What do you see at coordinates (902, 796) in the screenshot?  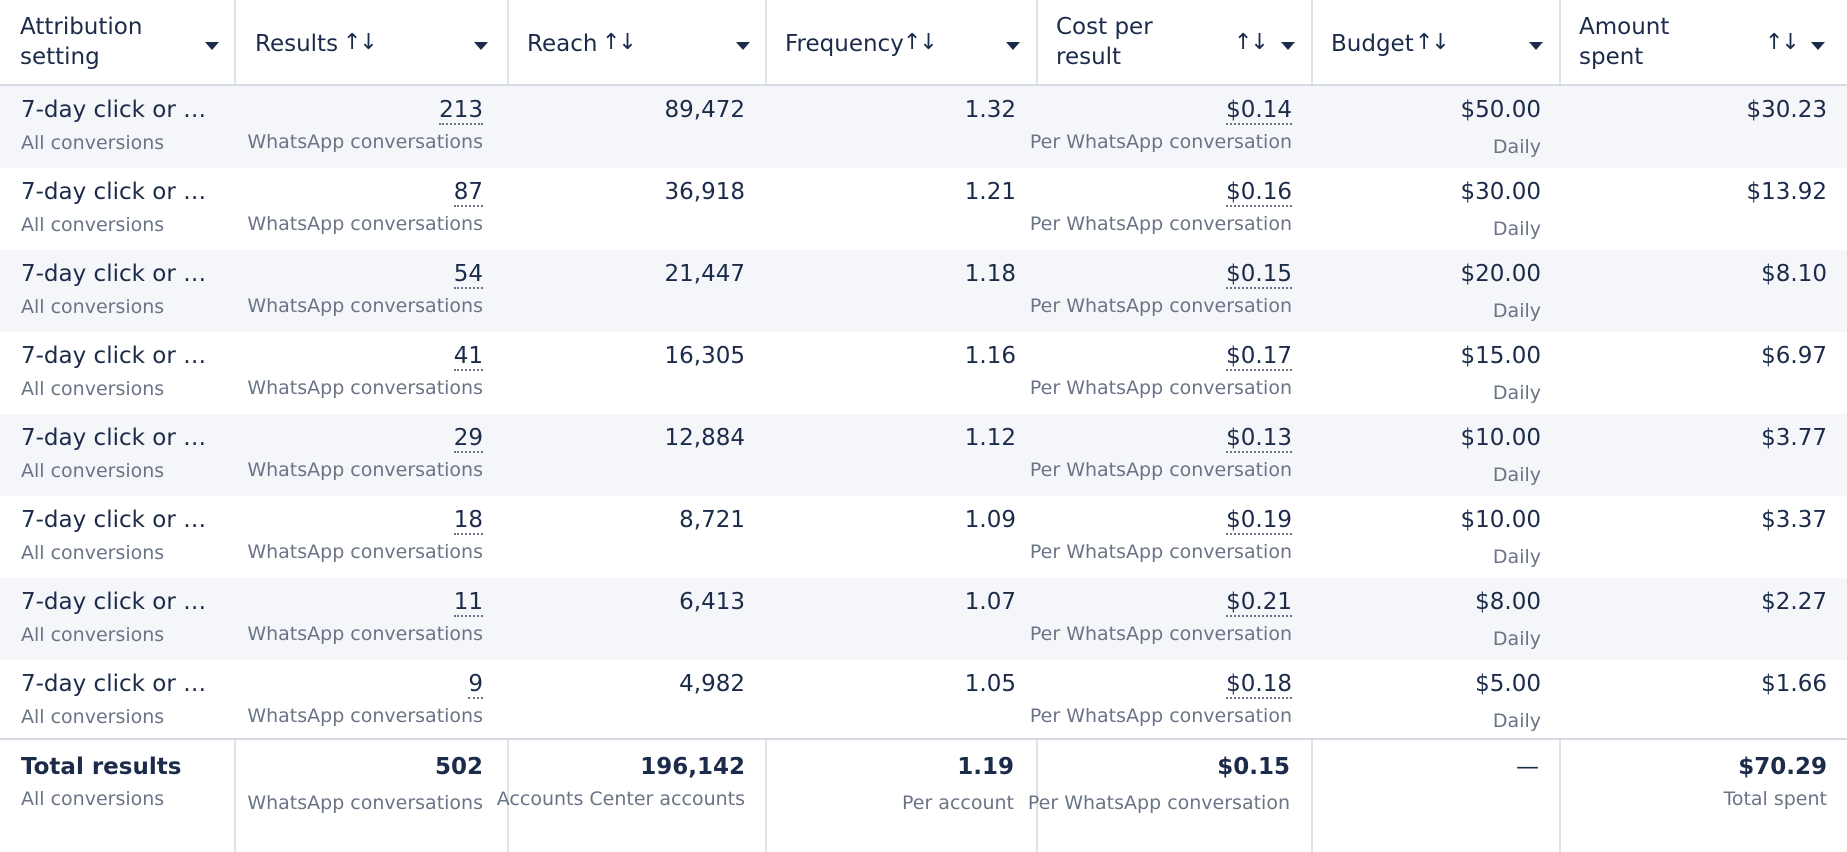 I see `total-frequency-cell: 1.19 Per account` at bounding box center [902, 796].